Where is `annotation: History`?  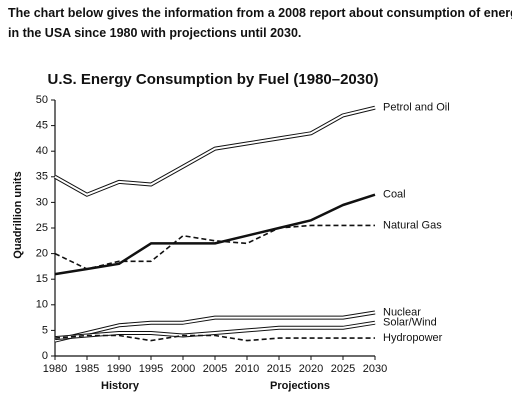
annotation: History is located at coordinates (120, 386).